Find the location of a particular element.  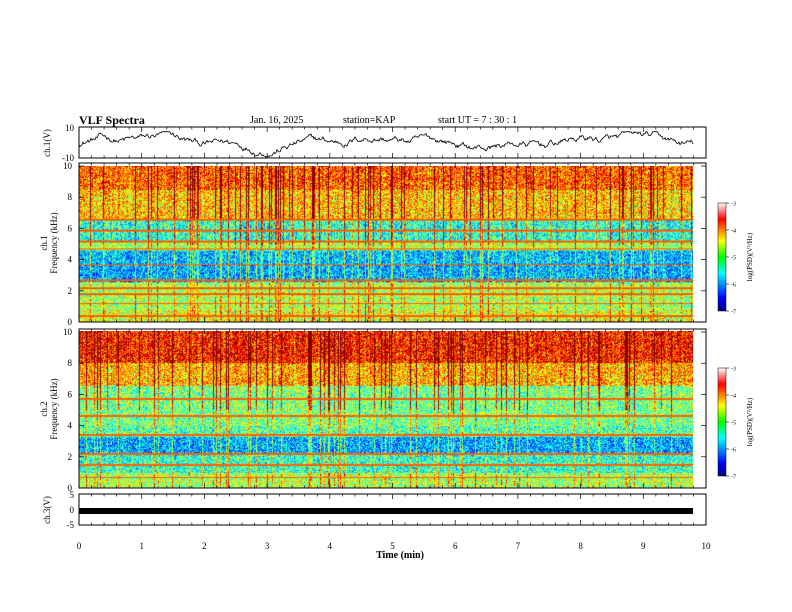

x-tick-label-4: 4 is located at coordinates (330, 546).